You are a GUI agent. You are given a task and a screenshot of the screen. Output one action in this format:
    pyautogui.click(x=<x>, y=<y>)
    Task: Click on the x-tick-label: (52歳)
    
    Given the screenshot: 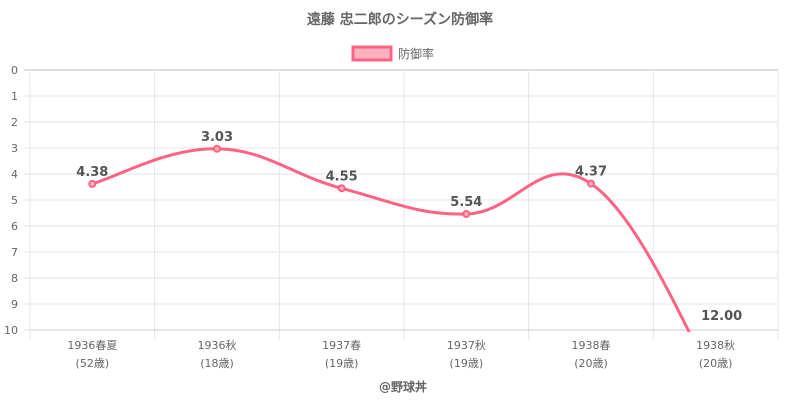 What is the action you would take?
    pyautogui.click(x=93, y=363)
    